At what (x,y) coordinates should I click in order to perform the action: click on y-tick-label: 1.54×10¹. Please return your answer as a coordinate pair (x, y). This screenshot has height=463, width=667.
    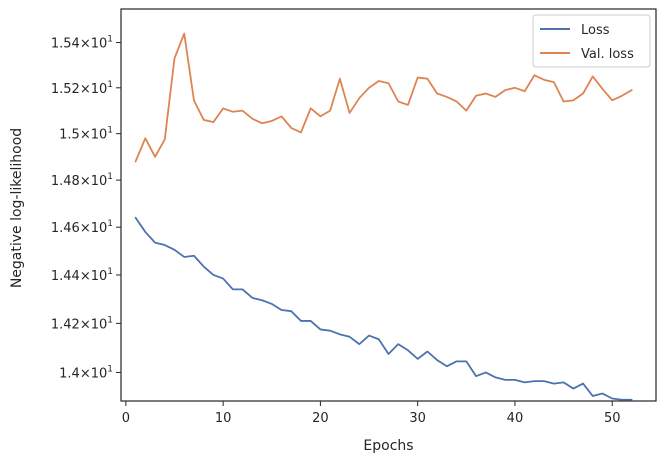
    Looking at the image, I should click on (82, 43).